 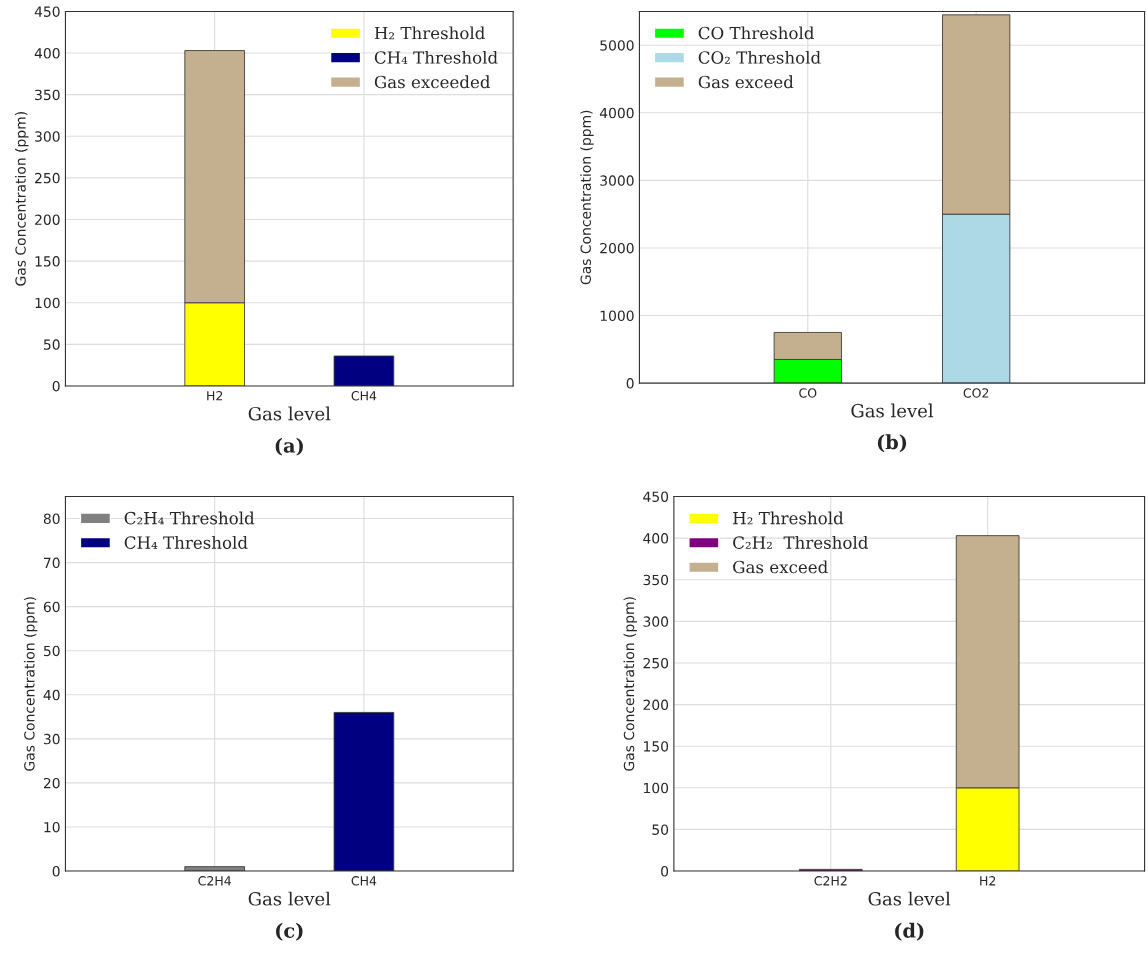 What do you see at coordinates (756, 33) in the screenshot?
I see `legend-label: CO Threshold` at bounding box center [756, 33].